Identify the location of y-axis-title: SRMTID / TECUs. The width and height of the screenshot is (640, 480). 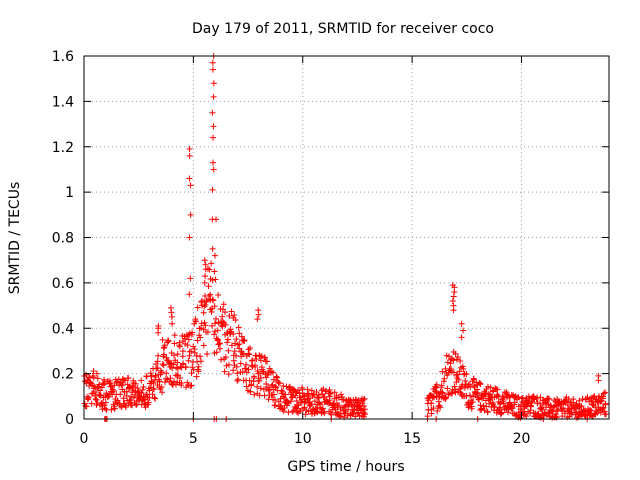
(15, 238).